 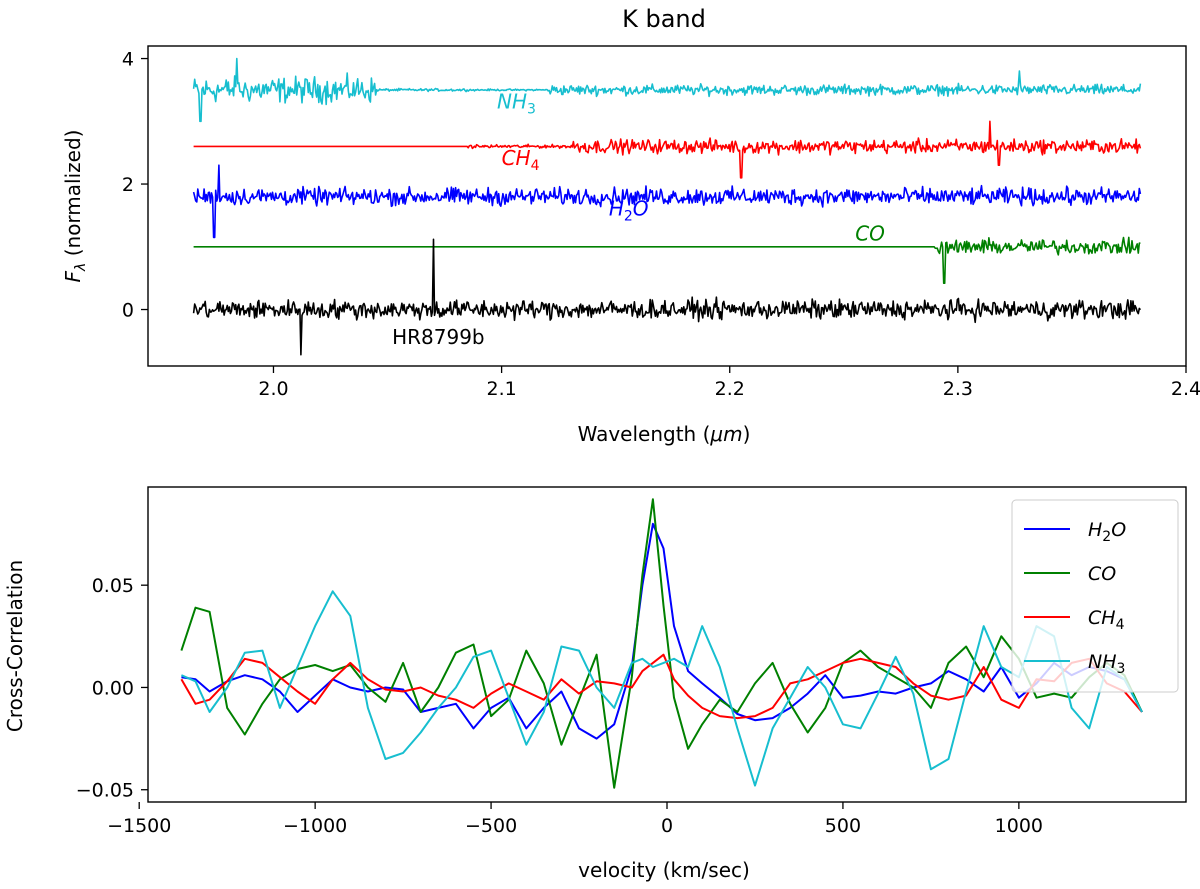 What do you see at coordinates (843, 826) in the screenshot?
I see `bottom-x-tick-label: 500` at bounding box center [843, 826].